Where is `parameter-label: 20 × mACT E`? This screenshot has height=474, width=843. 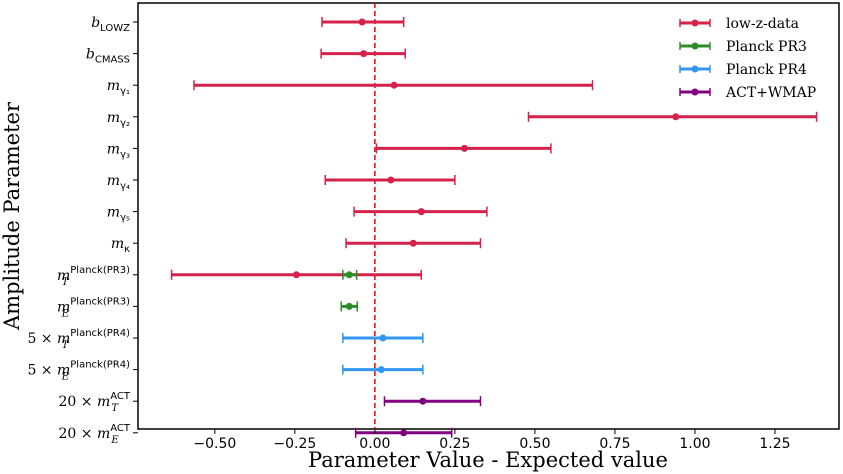
parameter-label: 20 × mACT E is located at coordinates (95, 434).